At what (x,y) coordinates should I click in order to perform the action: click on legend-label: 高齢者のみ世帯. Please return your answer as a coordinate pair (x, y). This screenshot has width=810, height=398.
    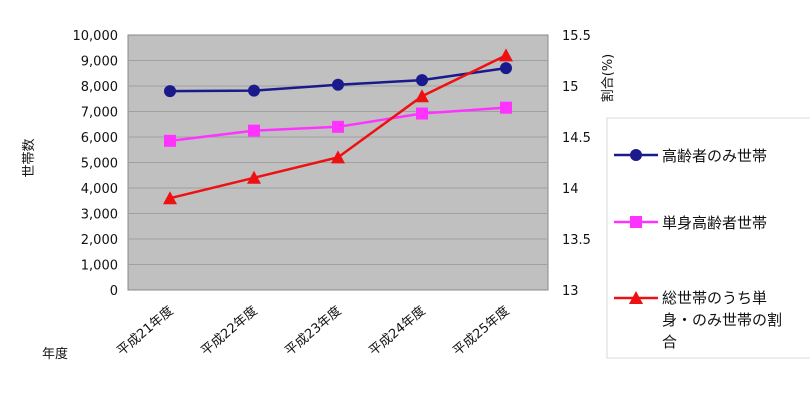
    Looking at the image, I should click on (714, 156).